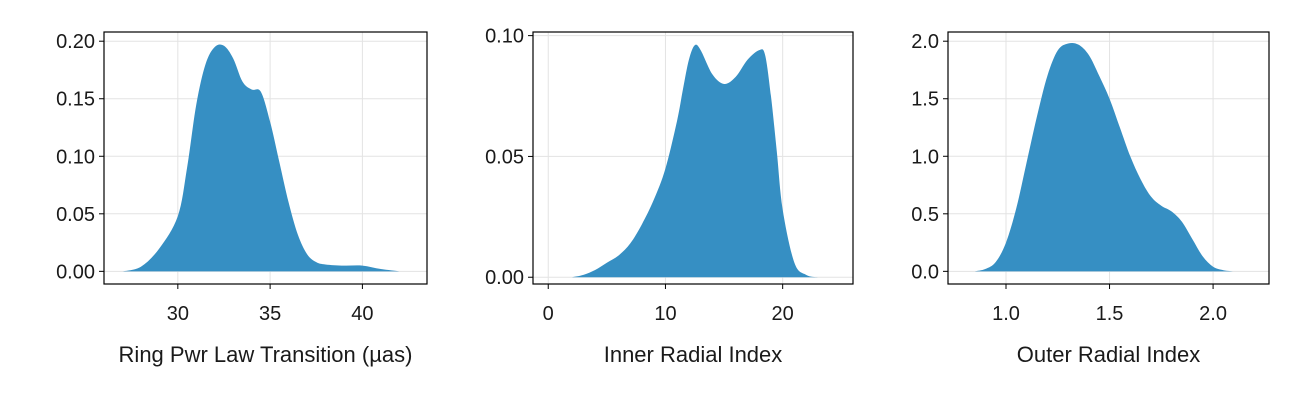  Describe the element at coordinates (925, 272) in the screenshot. I see `y-tick-label: 0.0` at that location.